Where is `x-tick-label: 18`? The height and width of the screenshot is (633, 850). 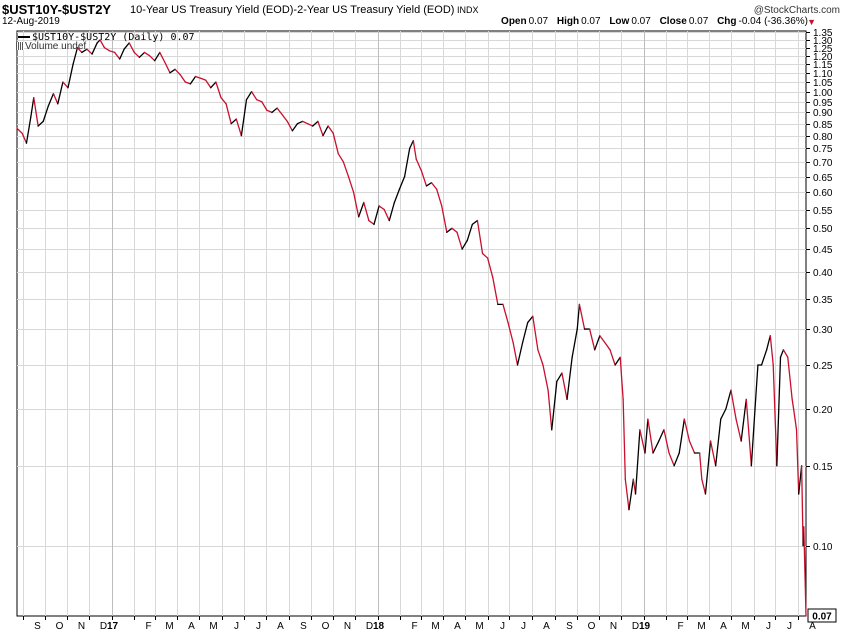 x-tick-label: 18 is located at coordinates (379, 626).